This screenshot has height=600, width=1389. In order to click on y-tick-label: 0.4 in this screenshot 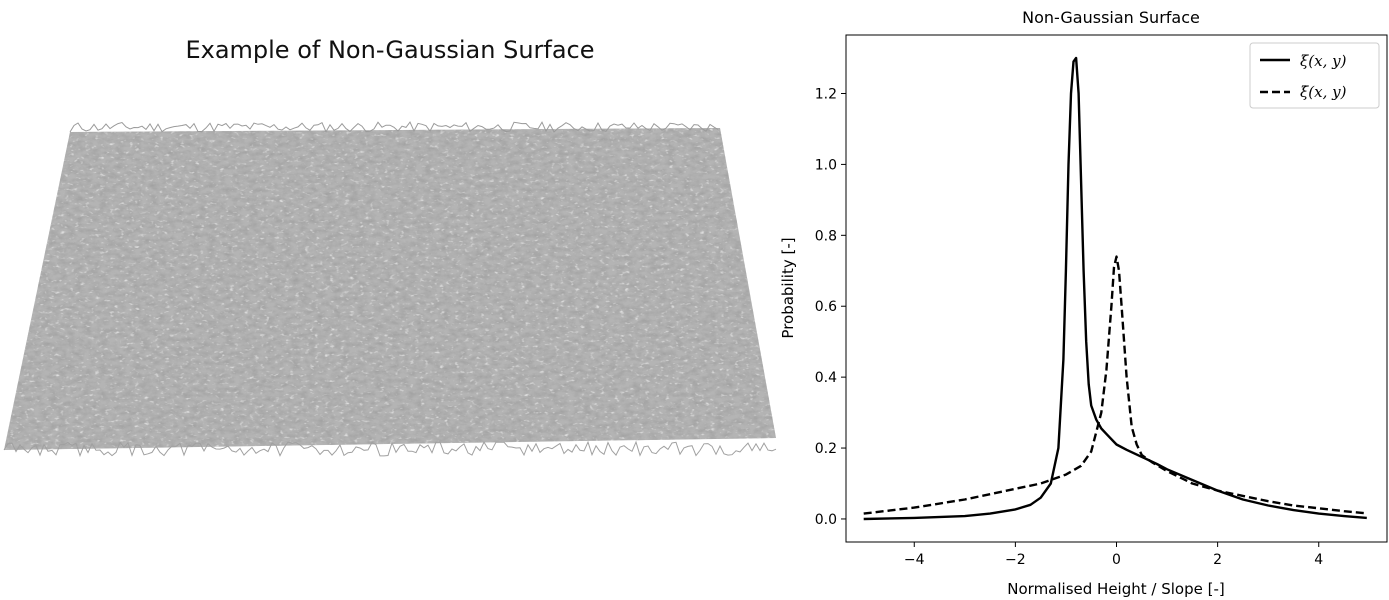, I will do `click(826, 378)`.